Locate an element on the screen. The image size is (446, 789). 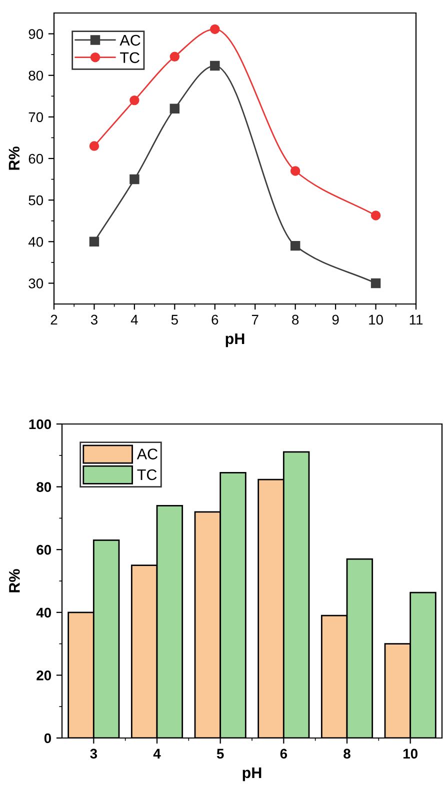
y-tick-label: 30 is located at coordinates (36, 283).